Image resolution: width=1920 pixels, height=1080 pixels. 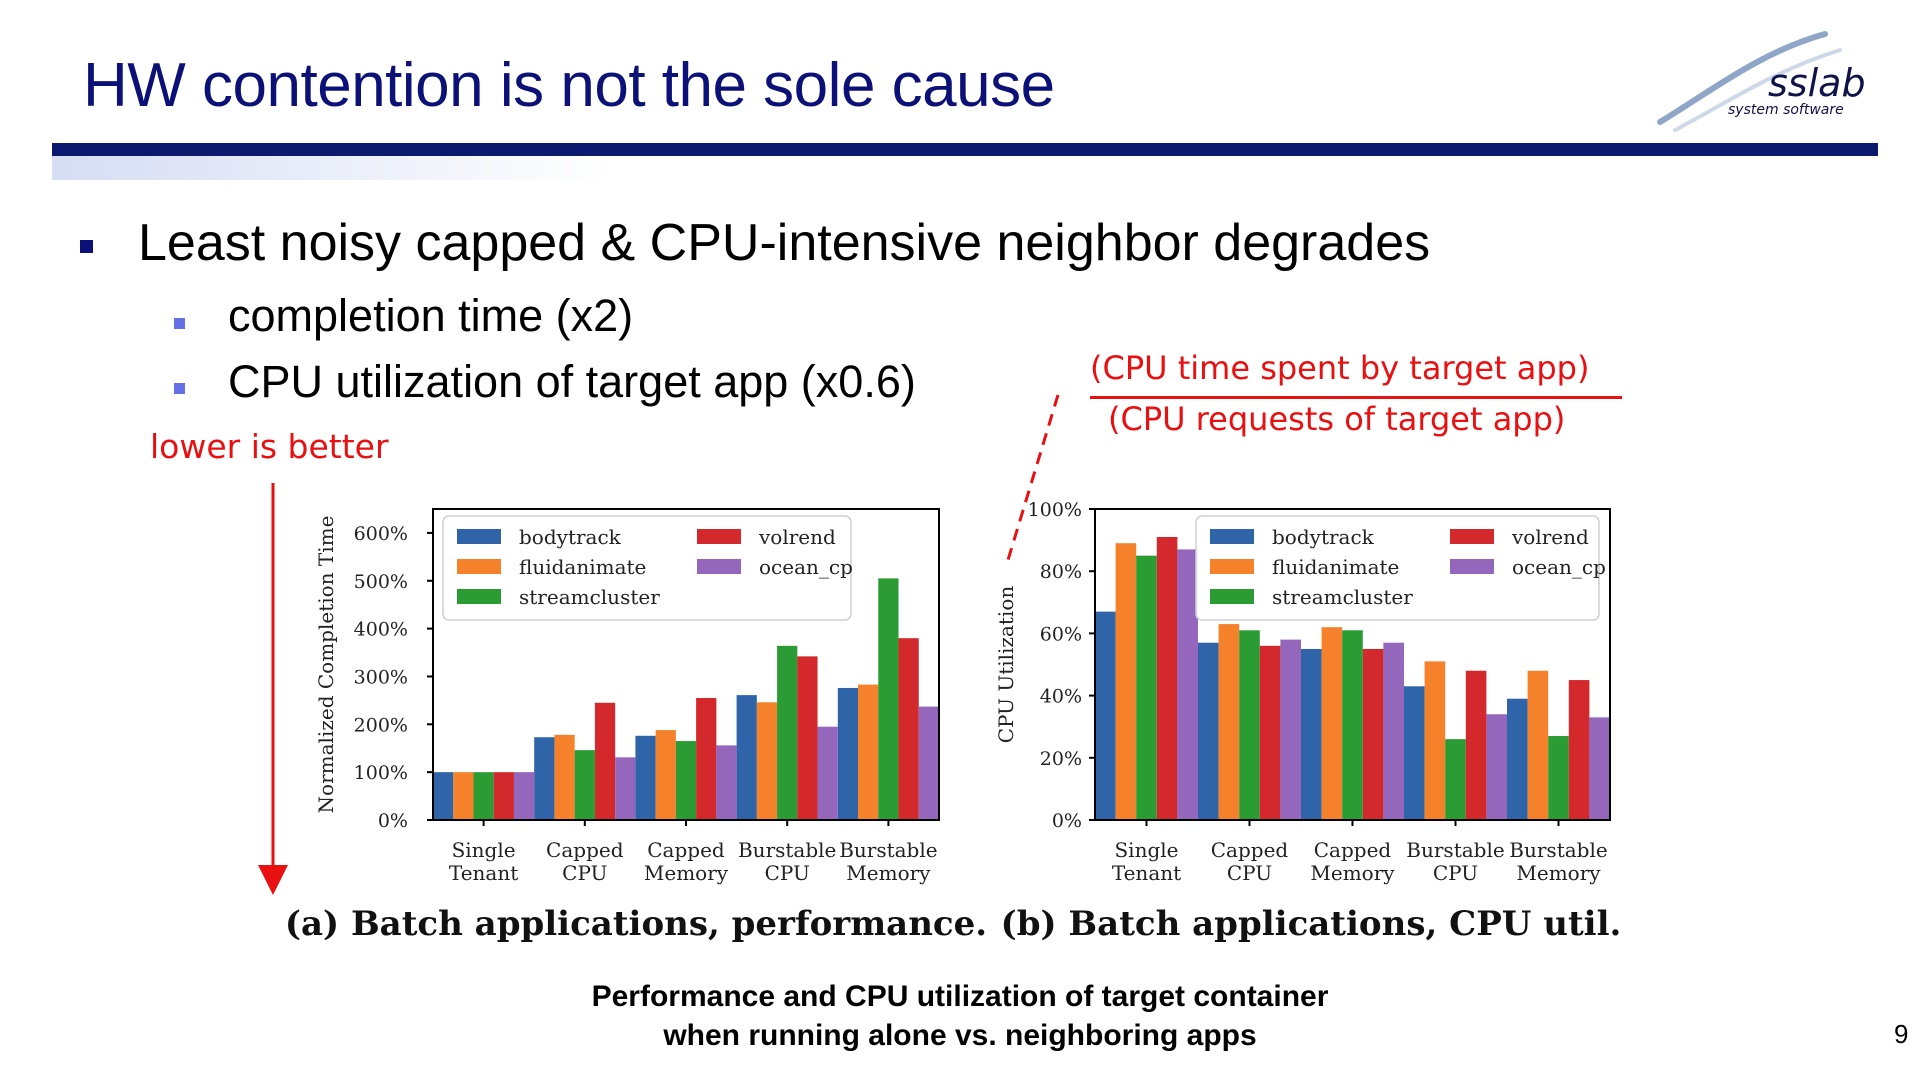 What do you see at coordinates (572, 381) in the screenshot?
I see `sub-bullet-2: CPU utilization of target app (x0.6)` at bounding box center [572, 381].